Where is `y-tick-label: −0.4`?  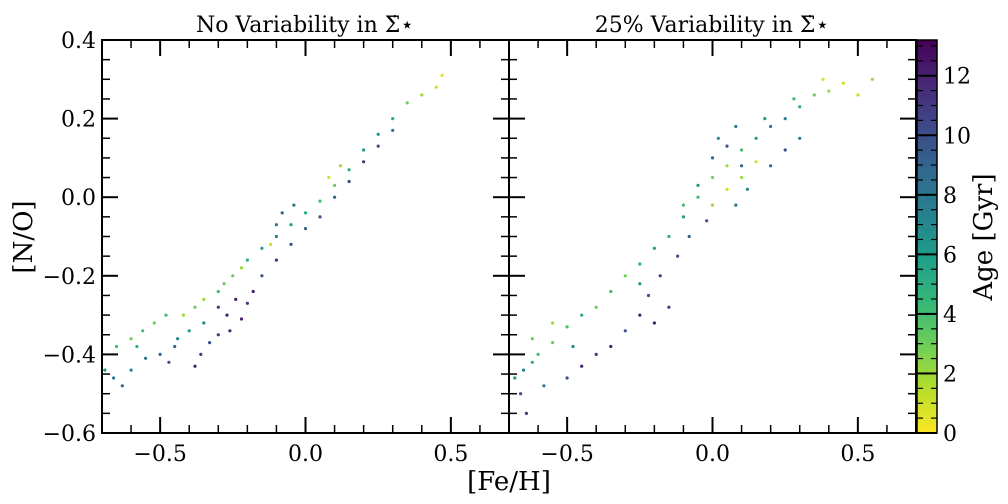 y-tick-label: −0.4 is located at coordinates (69, 355).